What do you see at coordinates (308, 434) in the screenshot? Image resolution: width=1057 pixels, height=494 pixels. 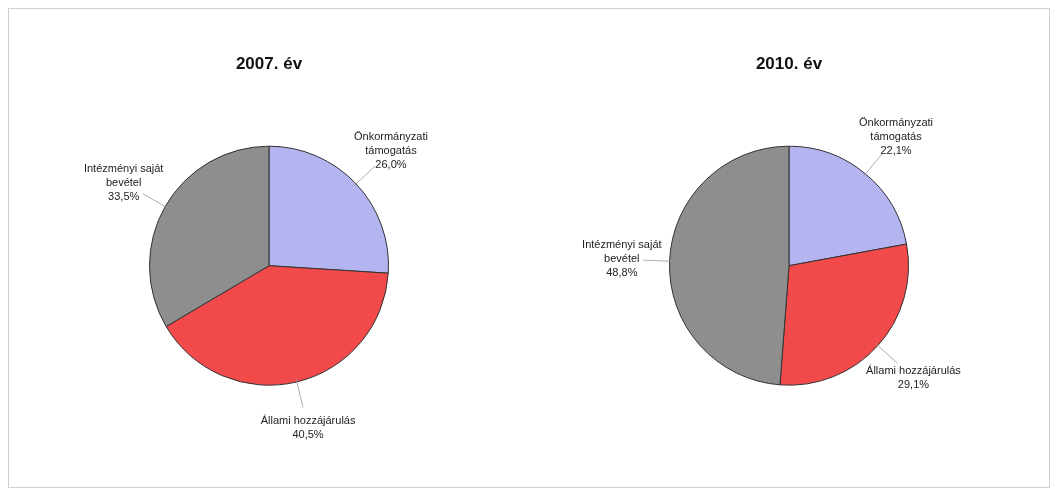 I see `data-label: 40,5%` at bounding box center [308, 434].